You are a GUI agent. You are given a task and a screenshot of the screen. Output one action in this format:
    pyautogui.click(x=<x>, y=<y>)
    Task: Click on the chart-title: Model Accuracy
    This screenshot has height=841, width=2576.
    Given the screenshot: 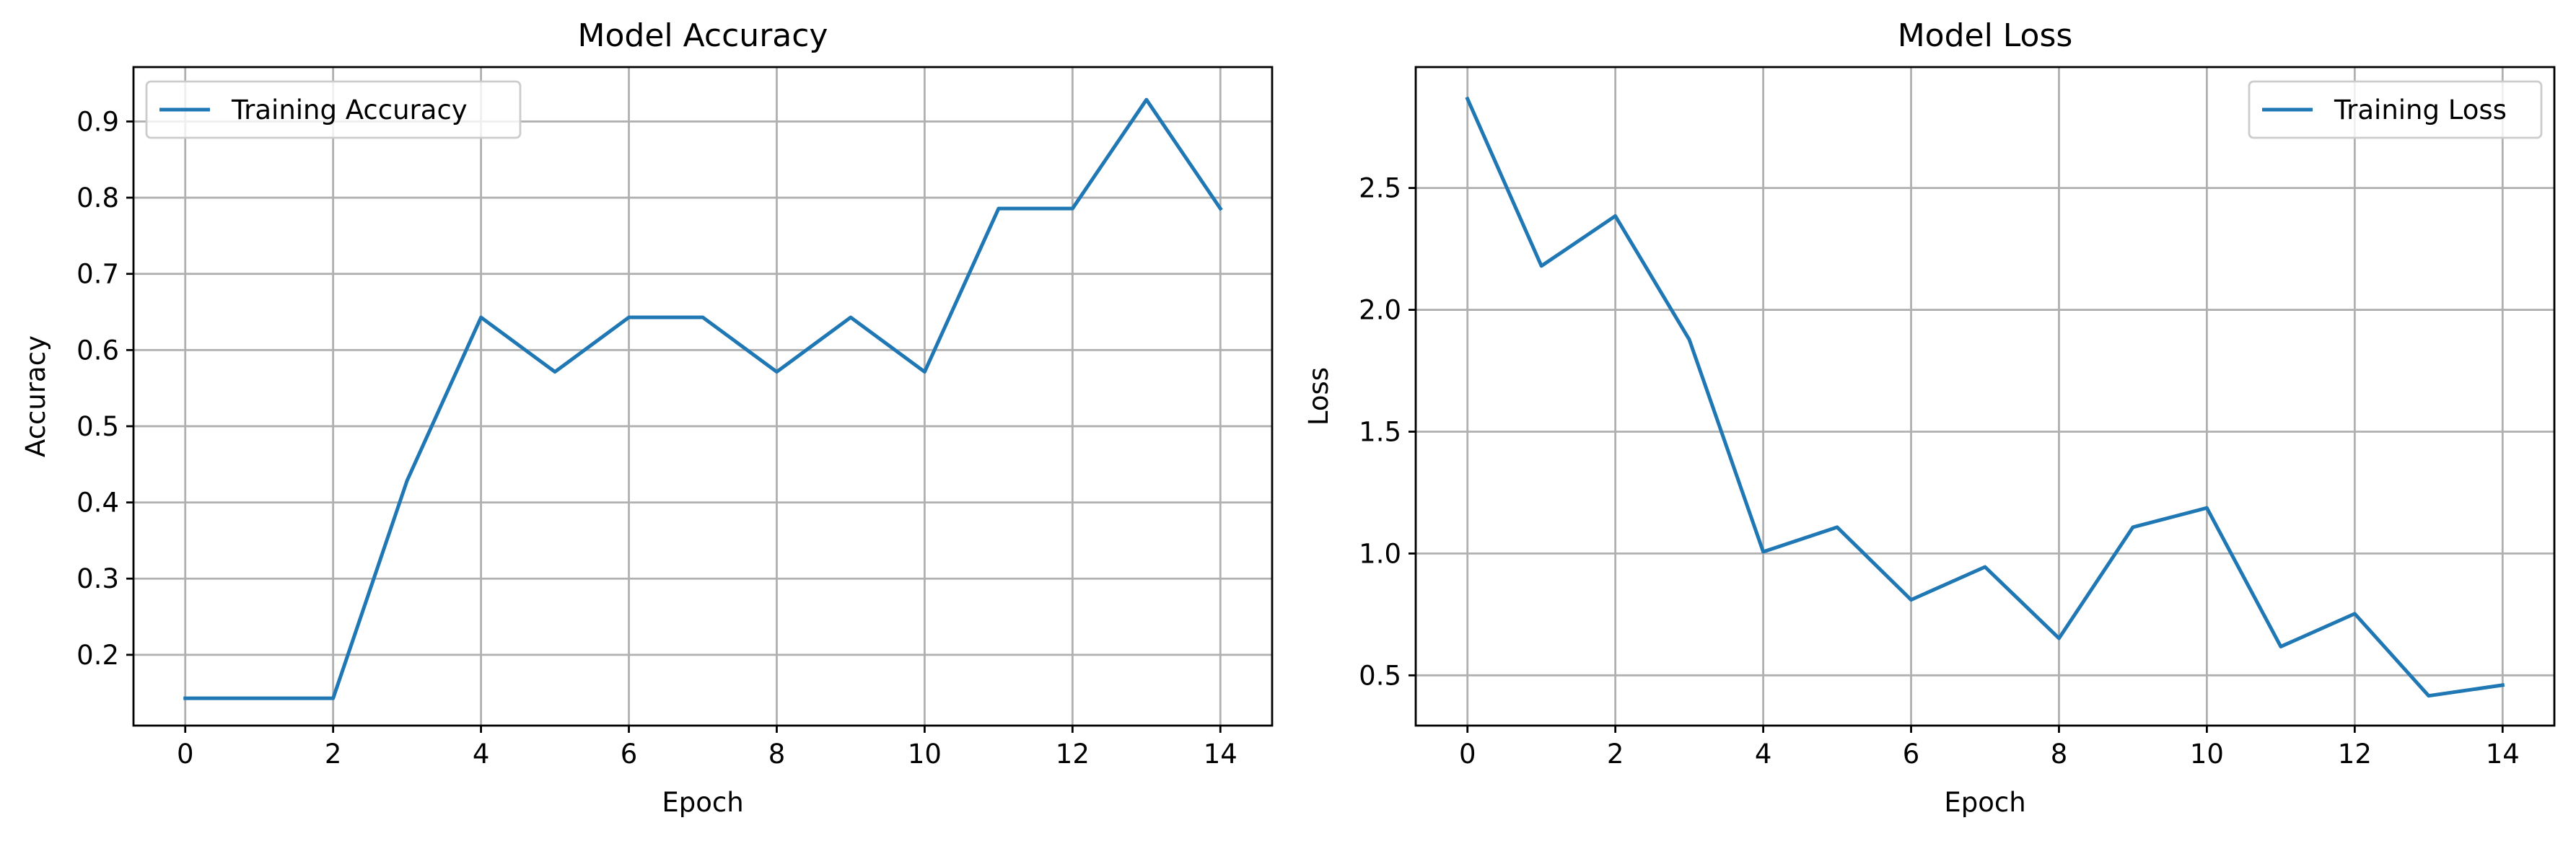 What is the action you would take?
    pyautogui.click(x=703, y=35)
    